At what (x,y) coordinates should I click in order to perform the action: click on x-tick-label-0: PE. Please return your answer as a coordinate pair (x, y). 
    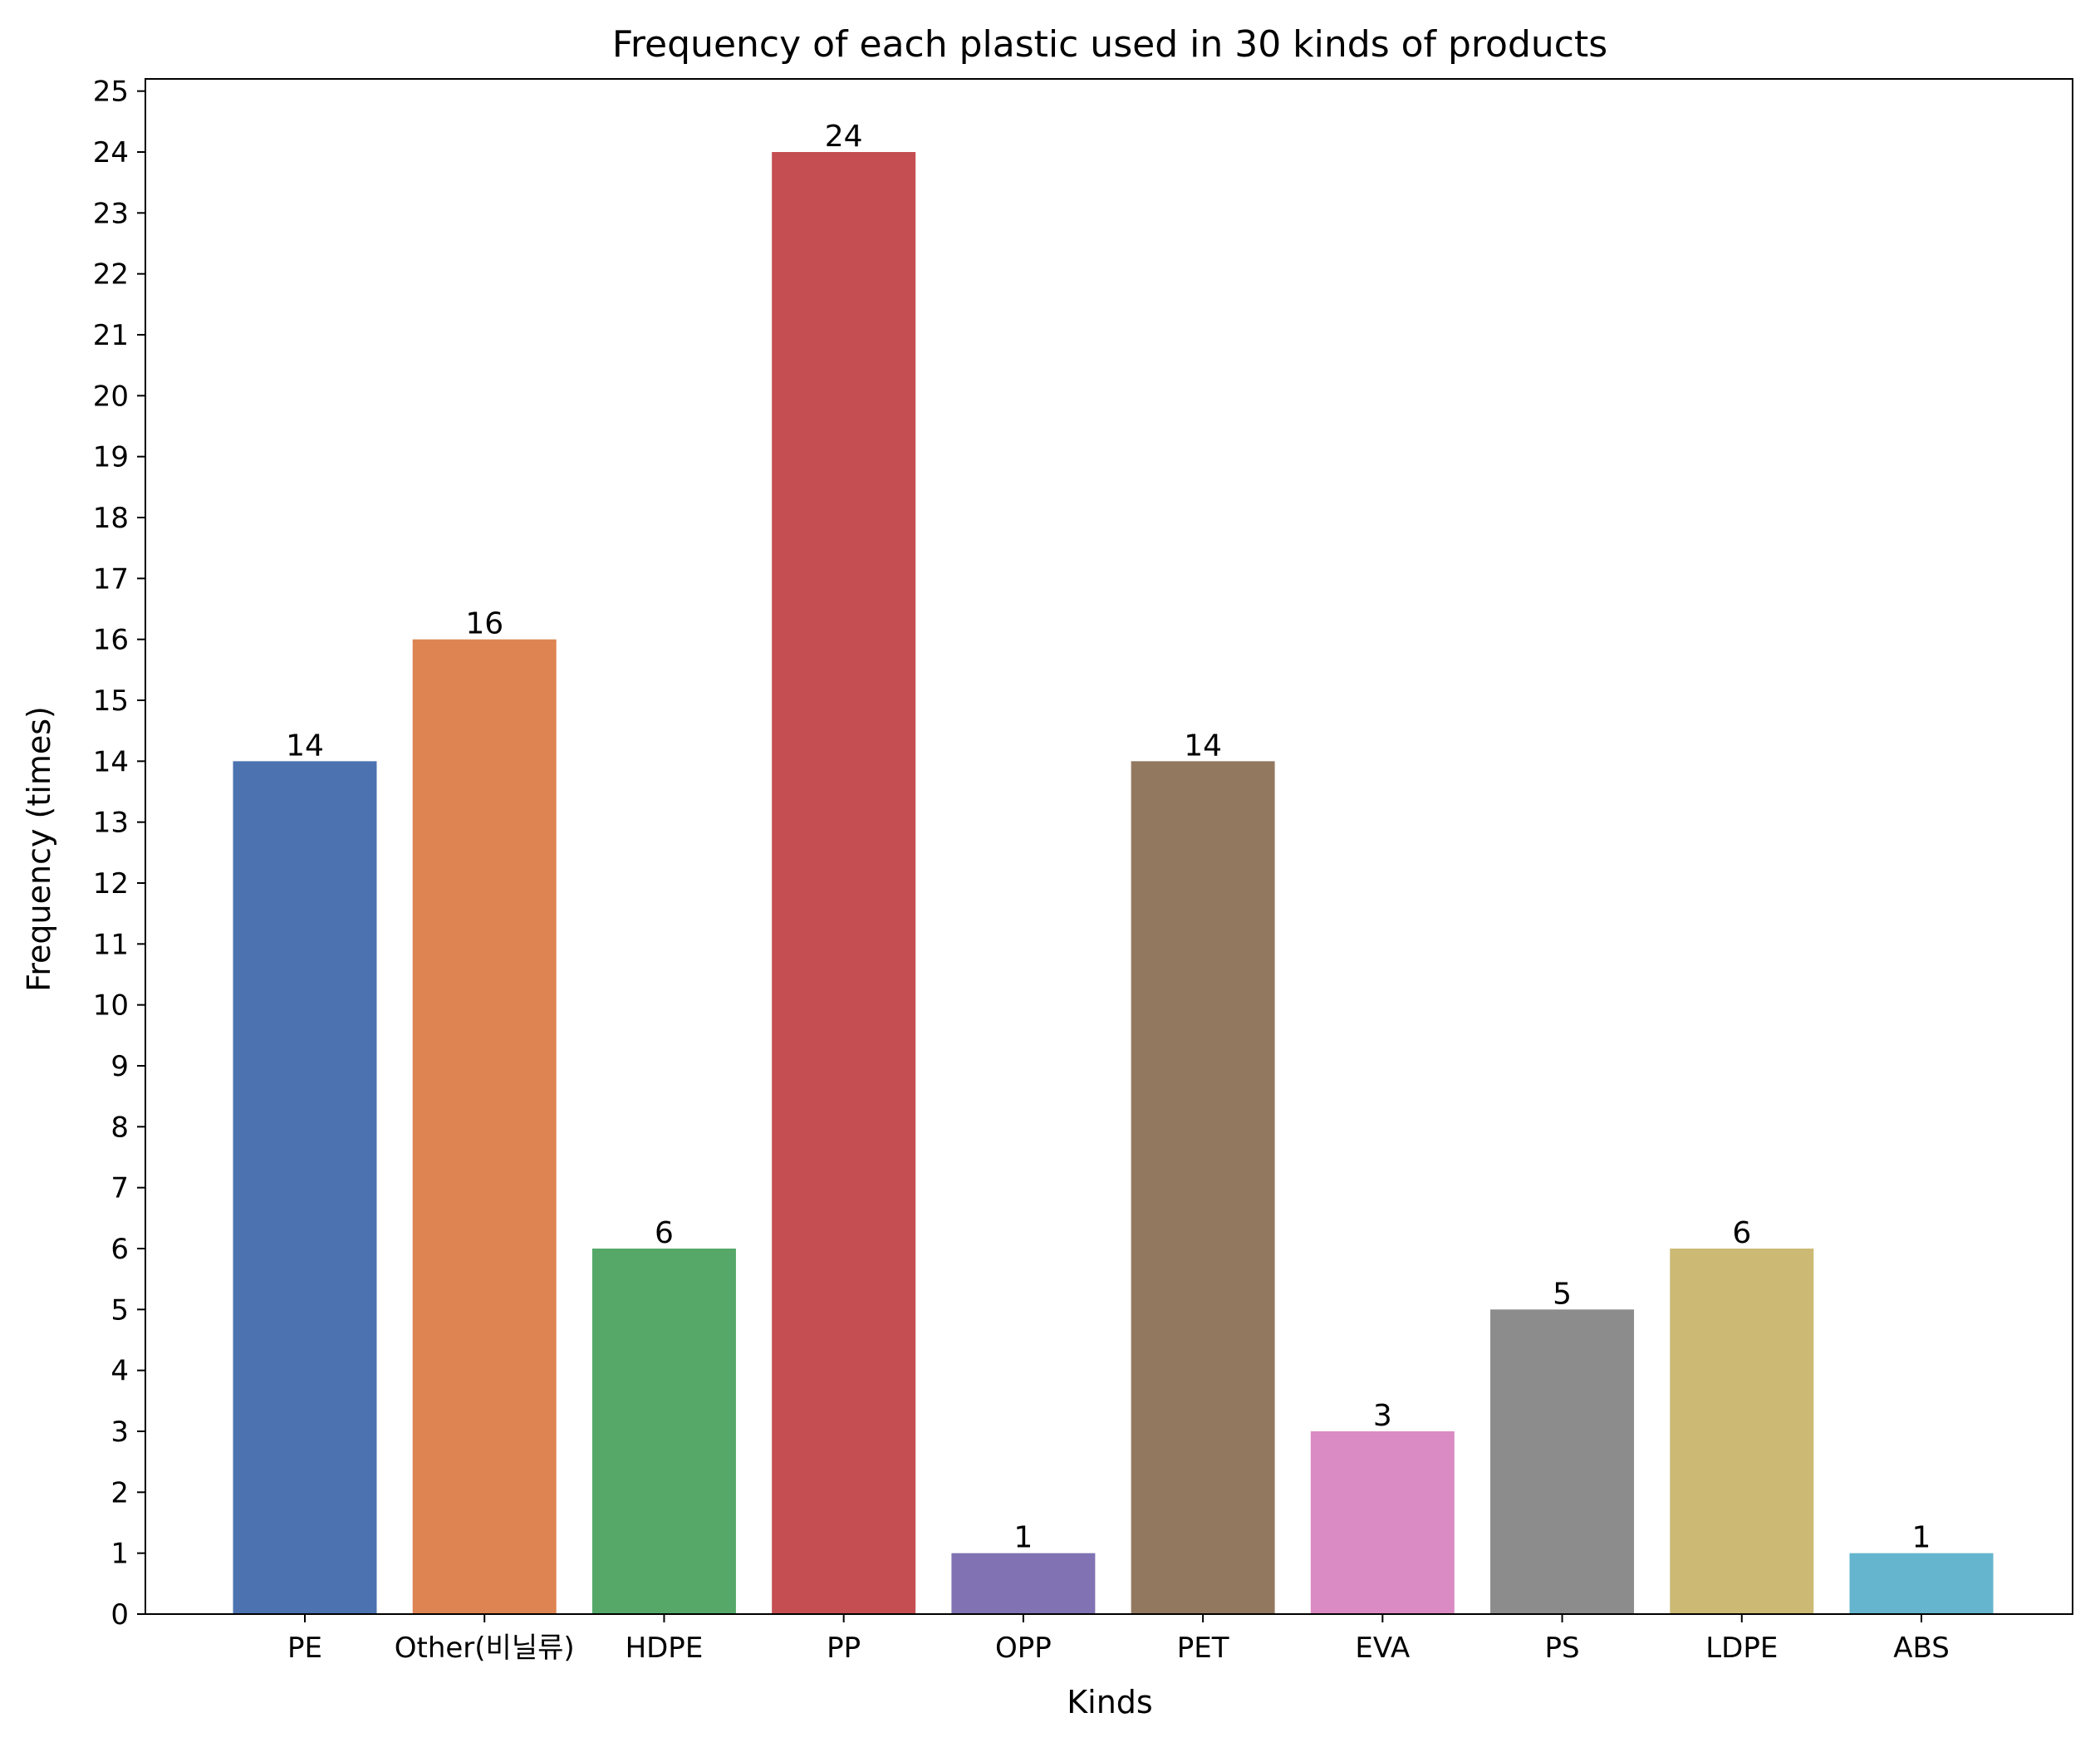
    Looking at the image, I should click on (304, 1649).